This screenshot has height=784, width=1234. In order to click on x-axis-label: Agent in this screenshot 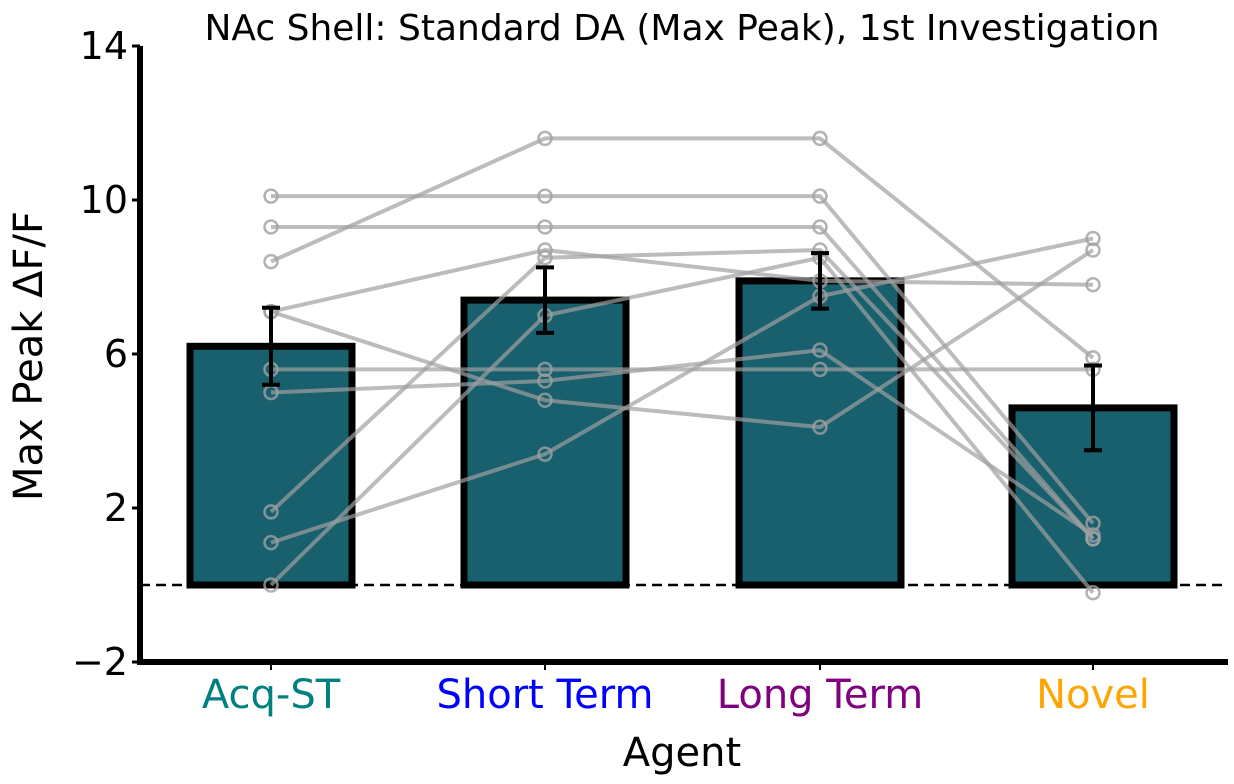, I will do `click(682, 753)`.